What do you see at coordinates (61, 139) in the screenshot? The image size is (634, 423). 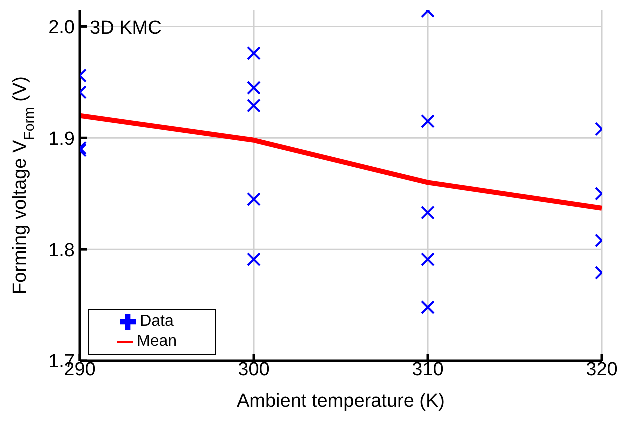 I see `y-tick-label: 1.9` at bounding box center [61, 139].